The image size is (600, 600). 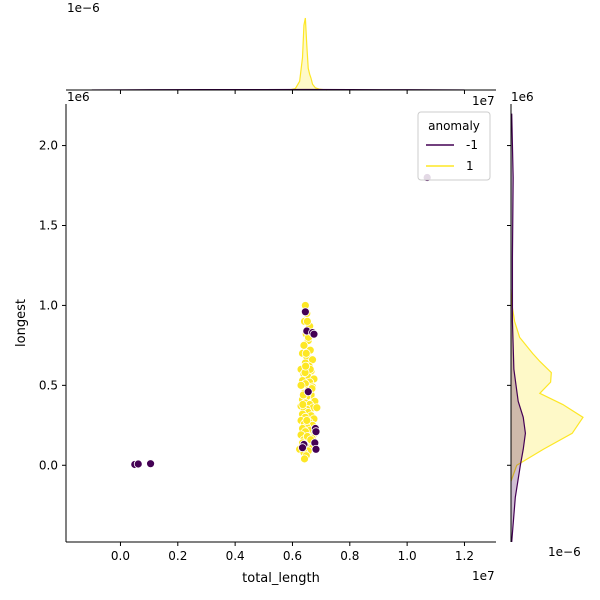 I want to click on x-tick-label: 0.4, so click(x=235, y=556).